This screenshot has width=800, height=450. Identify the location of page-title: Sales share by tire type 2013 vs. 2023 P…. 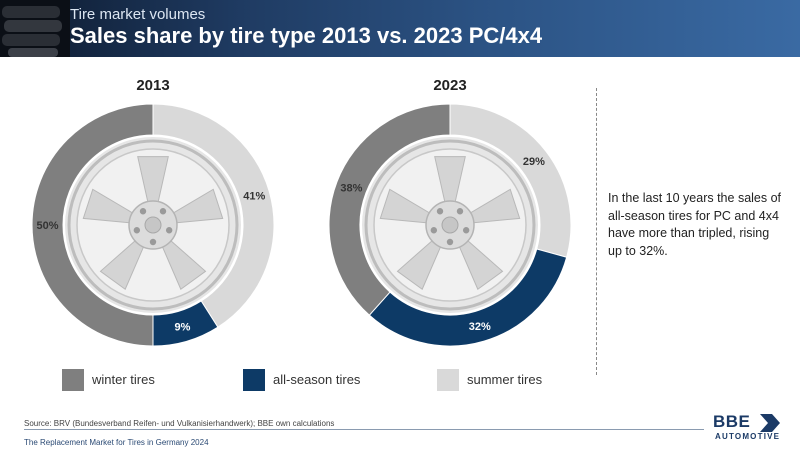
(306, 35).